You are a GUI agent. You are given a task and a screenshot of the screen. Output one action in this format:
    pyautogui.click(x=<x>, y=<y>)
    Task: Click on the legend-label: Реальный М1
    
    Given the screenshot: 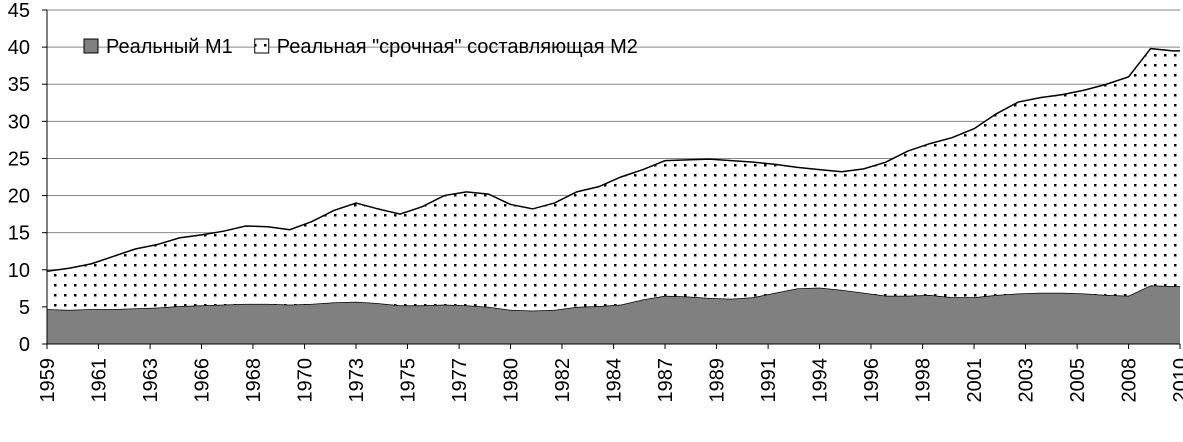 What is the action you would take?
    pyautogui.click(x=169, y=47)
    